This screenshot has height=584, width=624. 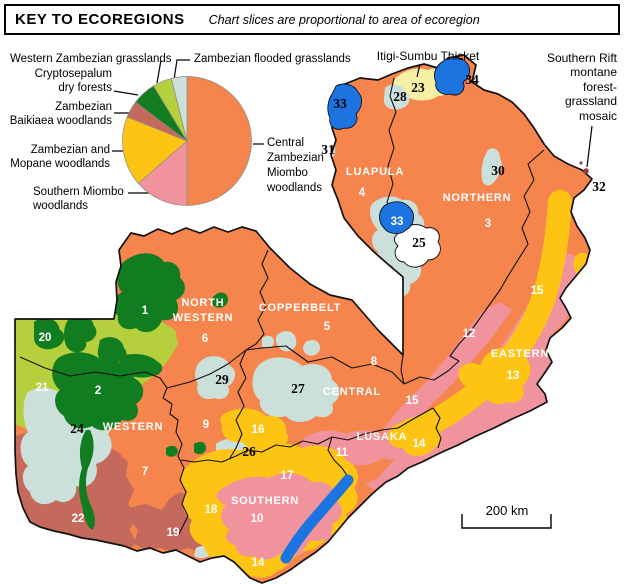 What do you see at coordinates (342, 453) in the screenshot?
I see `region-number-11: 11` at bounding box center [342, 453].